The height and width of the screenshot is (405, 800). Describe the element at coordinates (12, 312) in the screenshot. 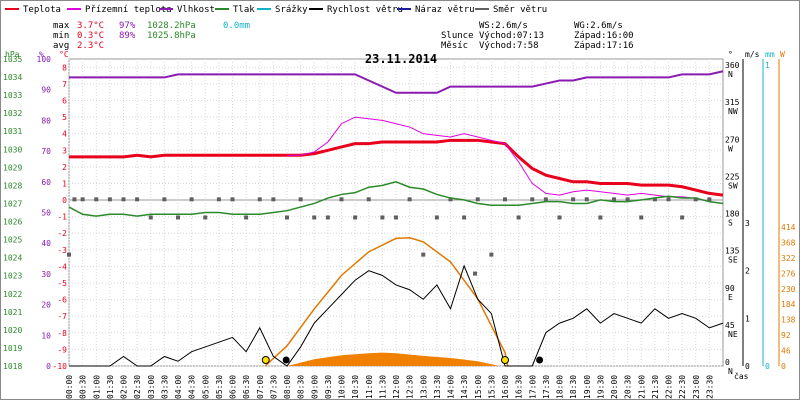

I see `hpa-tick-label: 1021` at that location.